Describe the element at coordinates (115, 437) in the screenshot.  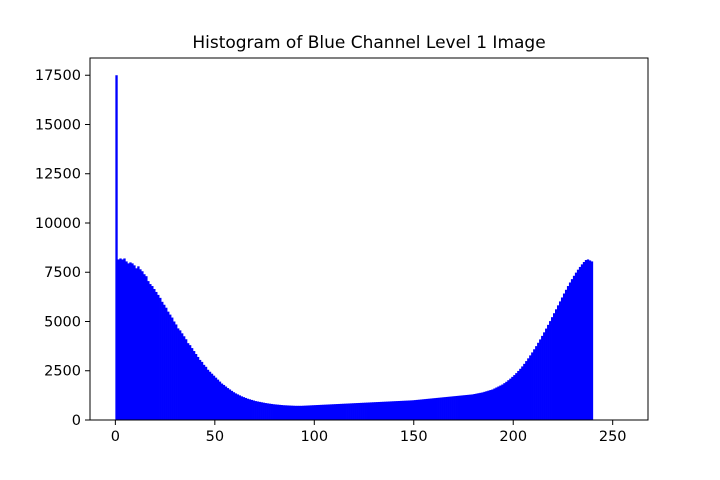
I see `x-tick-label: 0` at that location.